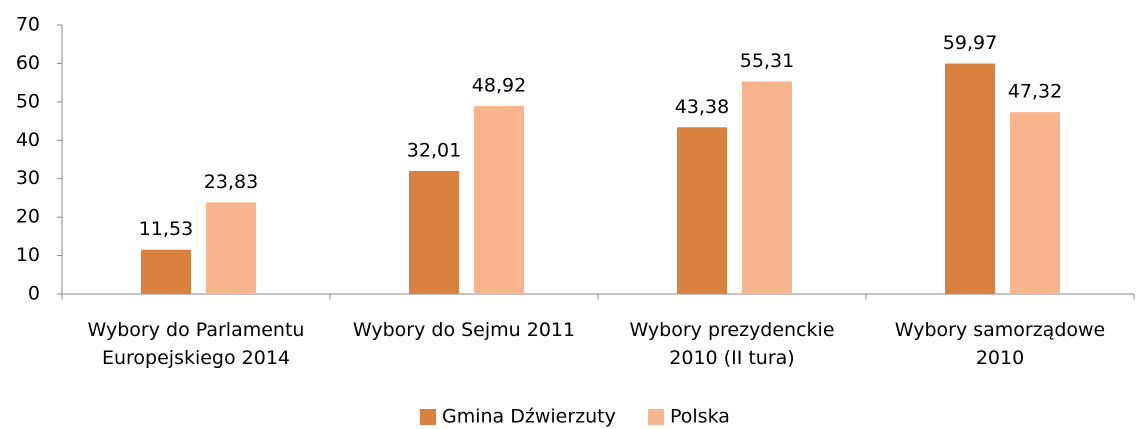  What do you see at coordinates (196, 344) in the screenshot?
I see `x-tick-label: Wybory do Parlamentu Europejskiego 2014` at bounding box center [196, 344].